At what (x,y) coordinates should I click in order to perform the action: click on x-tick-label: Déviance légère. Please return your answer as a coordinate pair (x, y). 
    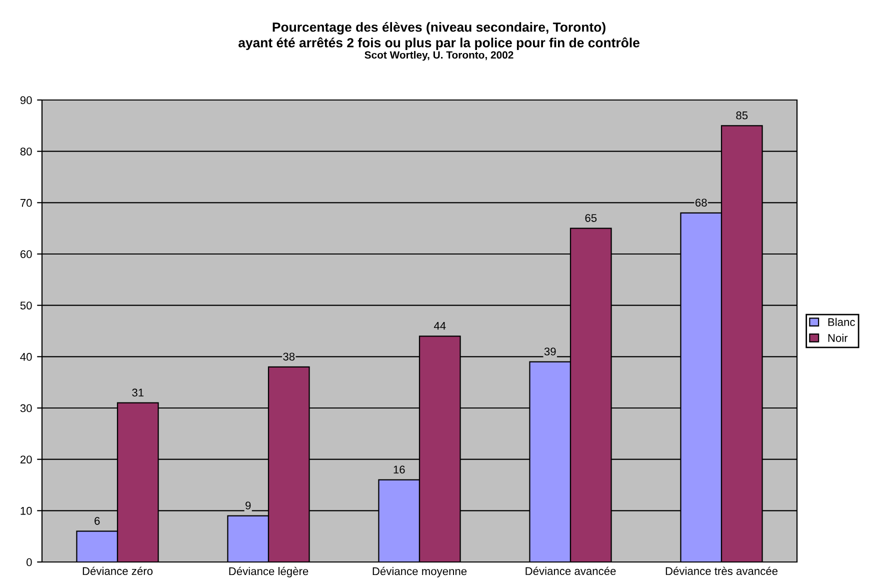
    Looking at the image, I should click on (268, 572).